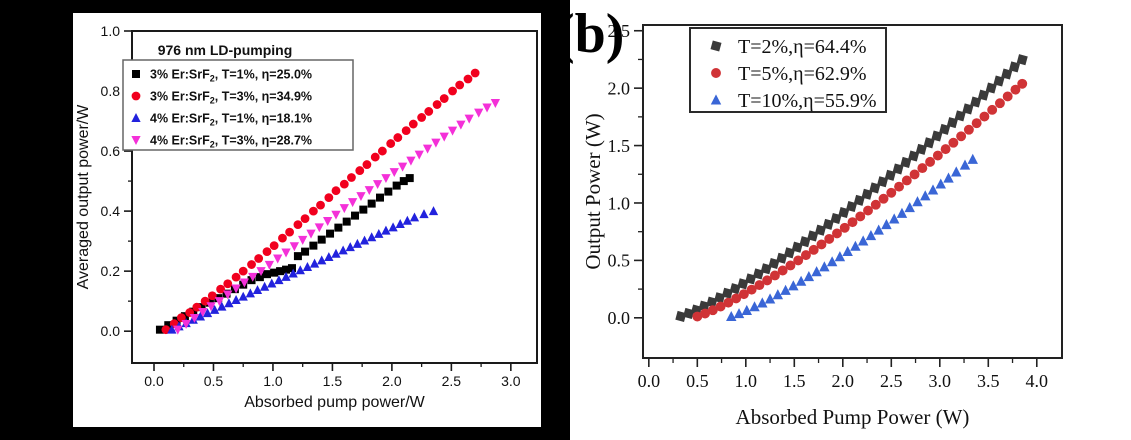  Describe the element at coordinates (225, 50) in the screenshot. I see `chart-title: 976 nm LD-pumping` at that location.